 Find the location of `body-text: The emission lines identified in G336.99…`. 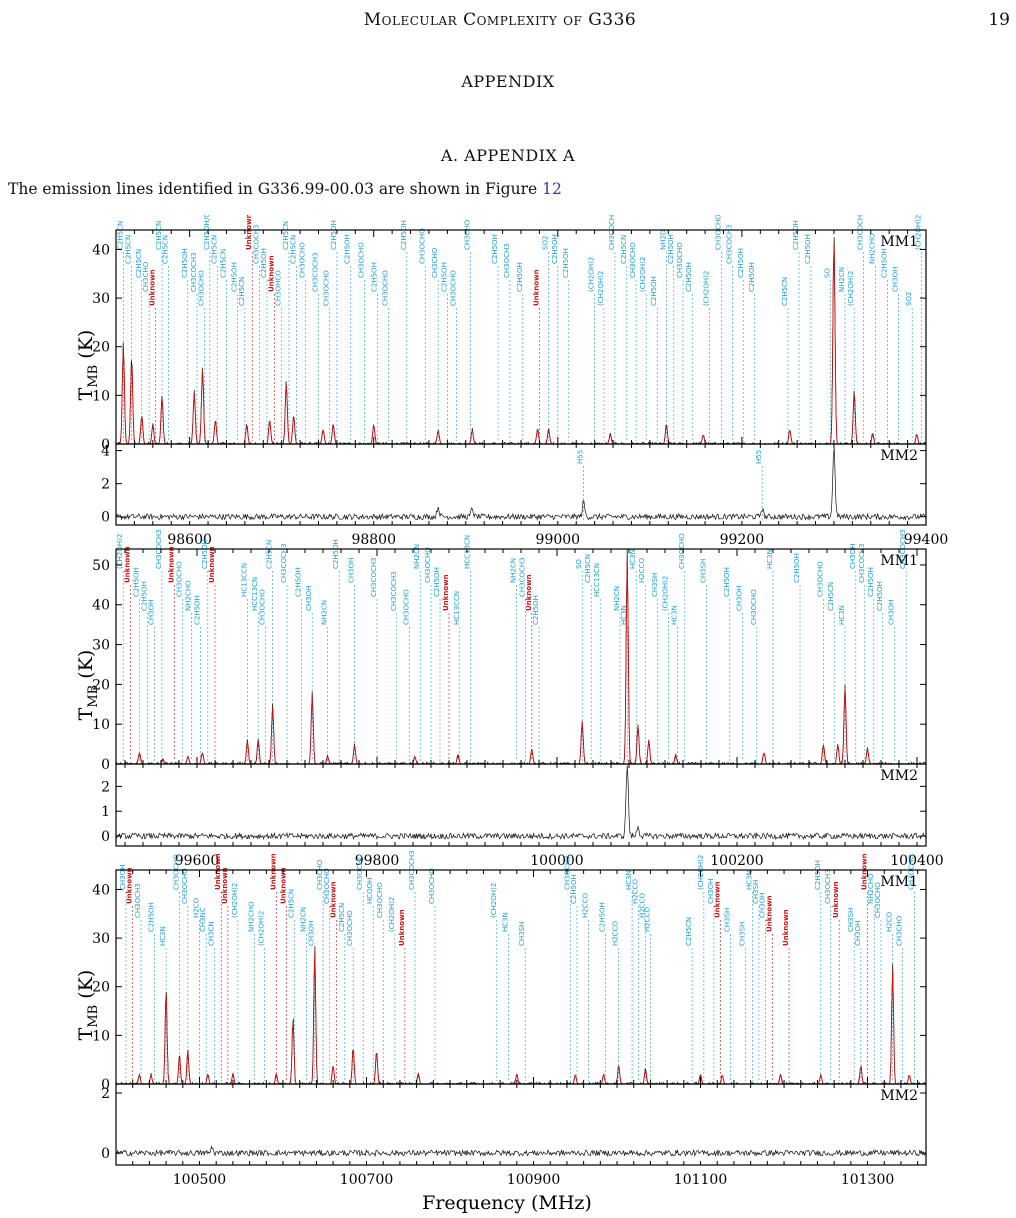

body-text: The emission lines identified in G336.99… is located at coordinates (275, 189).